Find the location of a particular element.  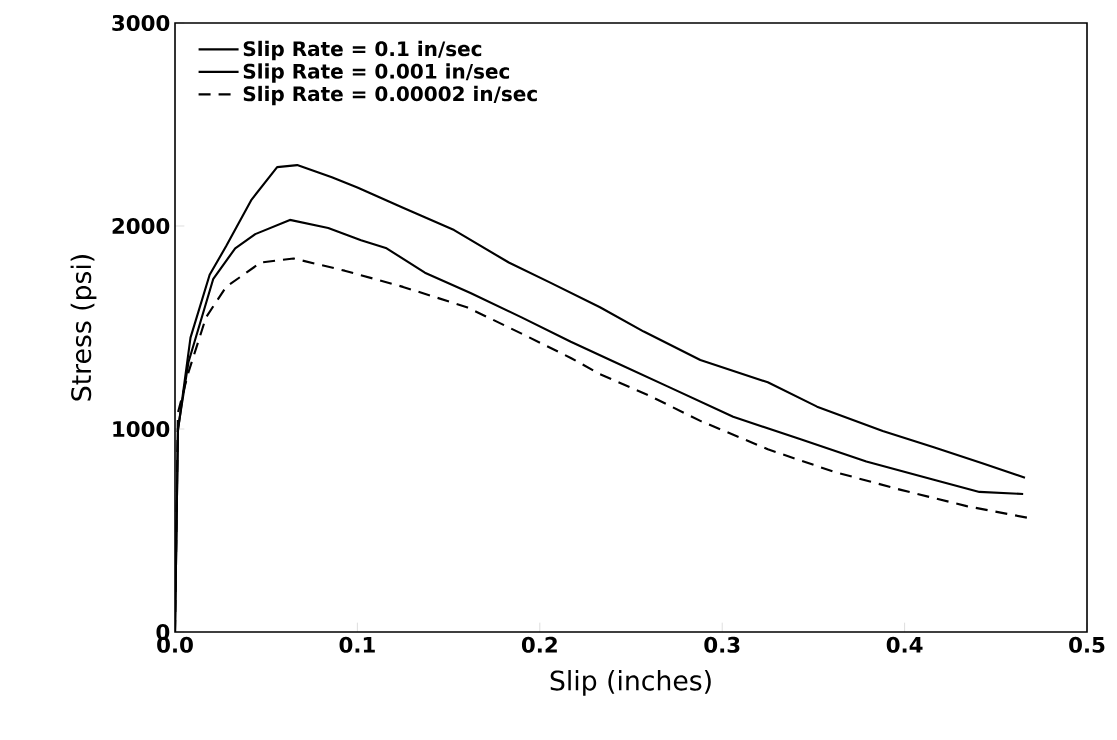

legend-label: Slip Rate = 0.1 in/sec is located at coordinates (362, 50).